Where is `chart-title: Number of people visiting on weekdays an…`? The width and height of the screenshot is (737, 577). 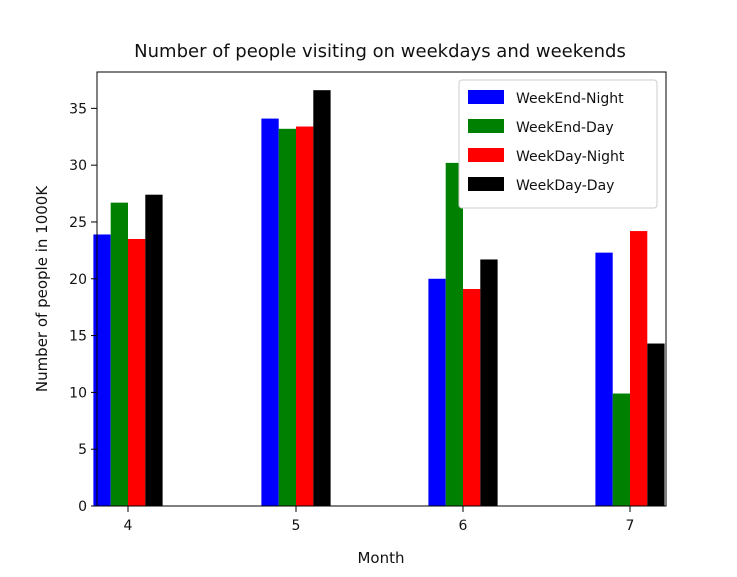
chart-title: Number of people visiting on weekdays an… is located at coordinates (380, 51).